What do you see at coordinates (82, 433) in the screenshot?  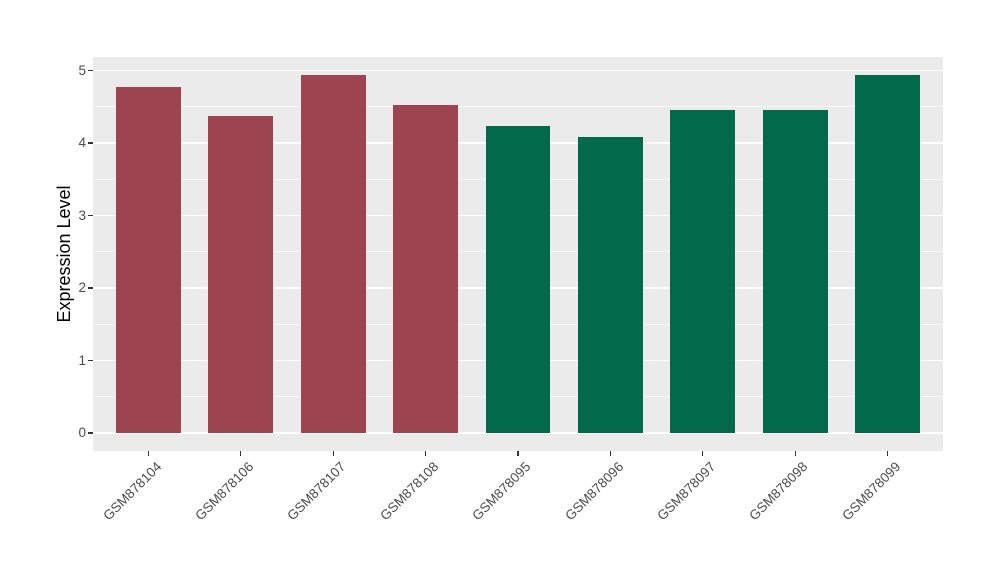 I see `y-tick-label: 0` at bounding box center [82, 433].